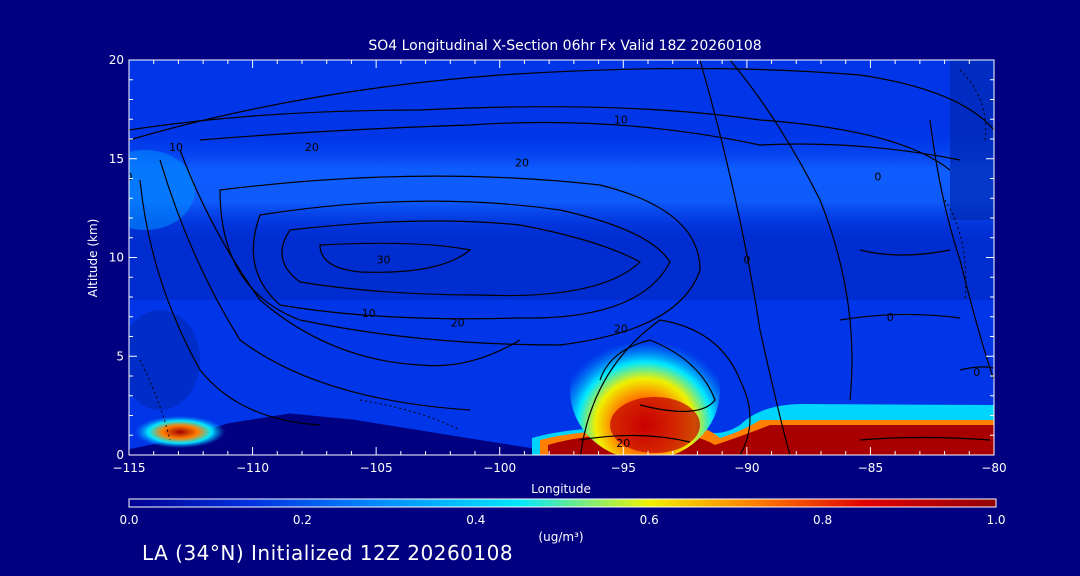  Describe the element at coordinates (384, 259) in the screenshot. I see `contour-label: 30` at that location.